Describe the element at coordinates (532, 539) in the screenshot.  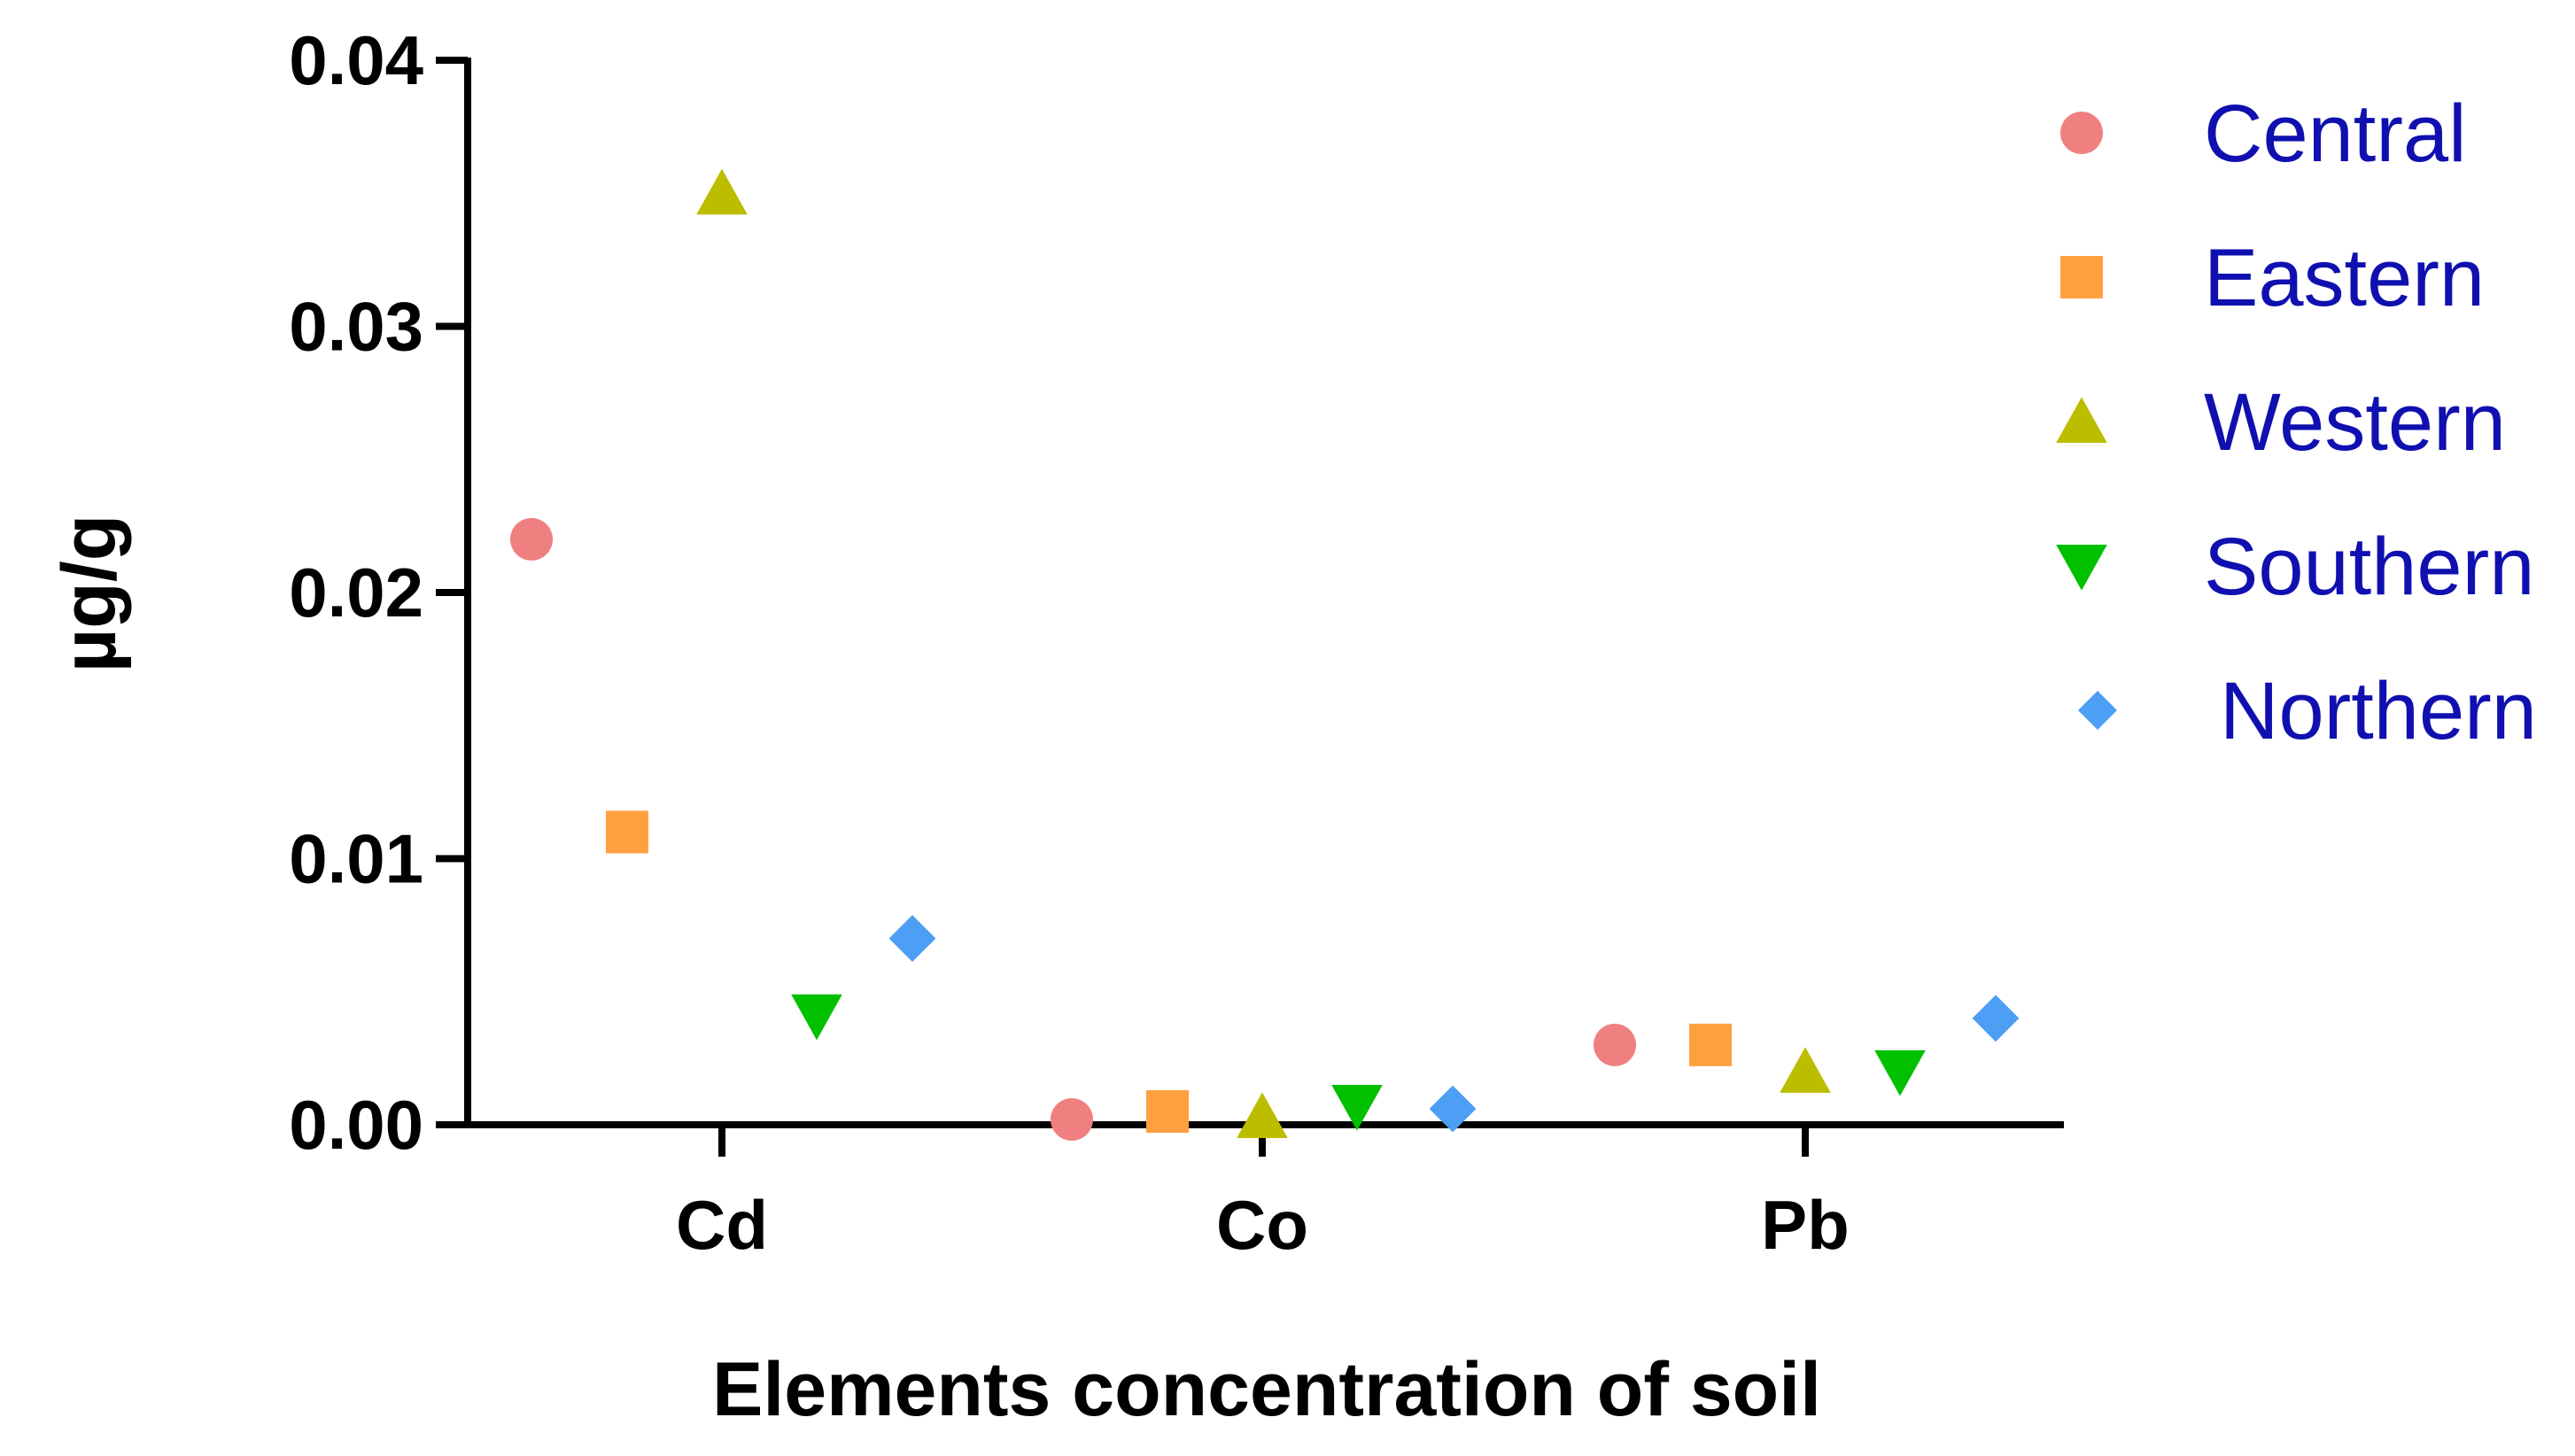
I see `point-central-cd` at that location.